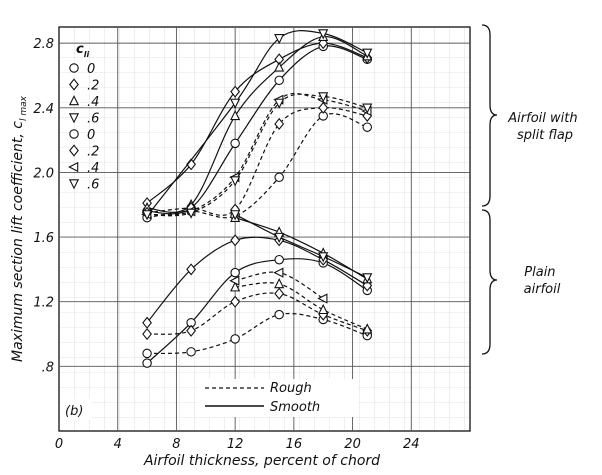 Image resolution: width=602 pixels, height=475 pixels. I want to click on y-tick-label: .8, so click(48, 367).